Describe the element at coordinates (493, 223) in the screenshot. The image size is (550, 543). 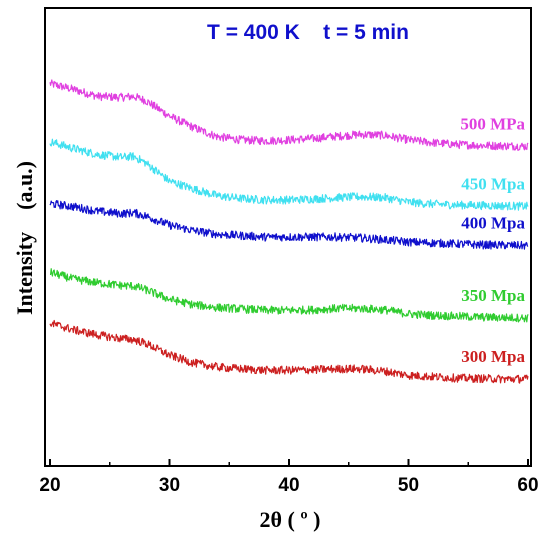
I see `series-label: 400 Mpa` at that location.